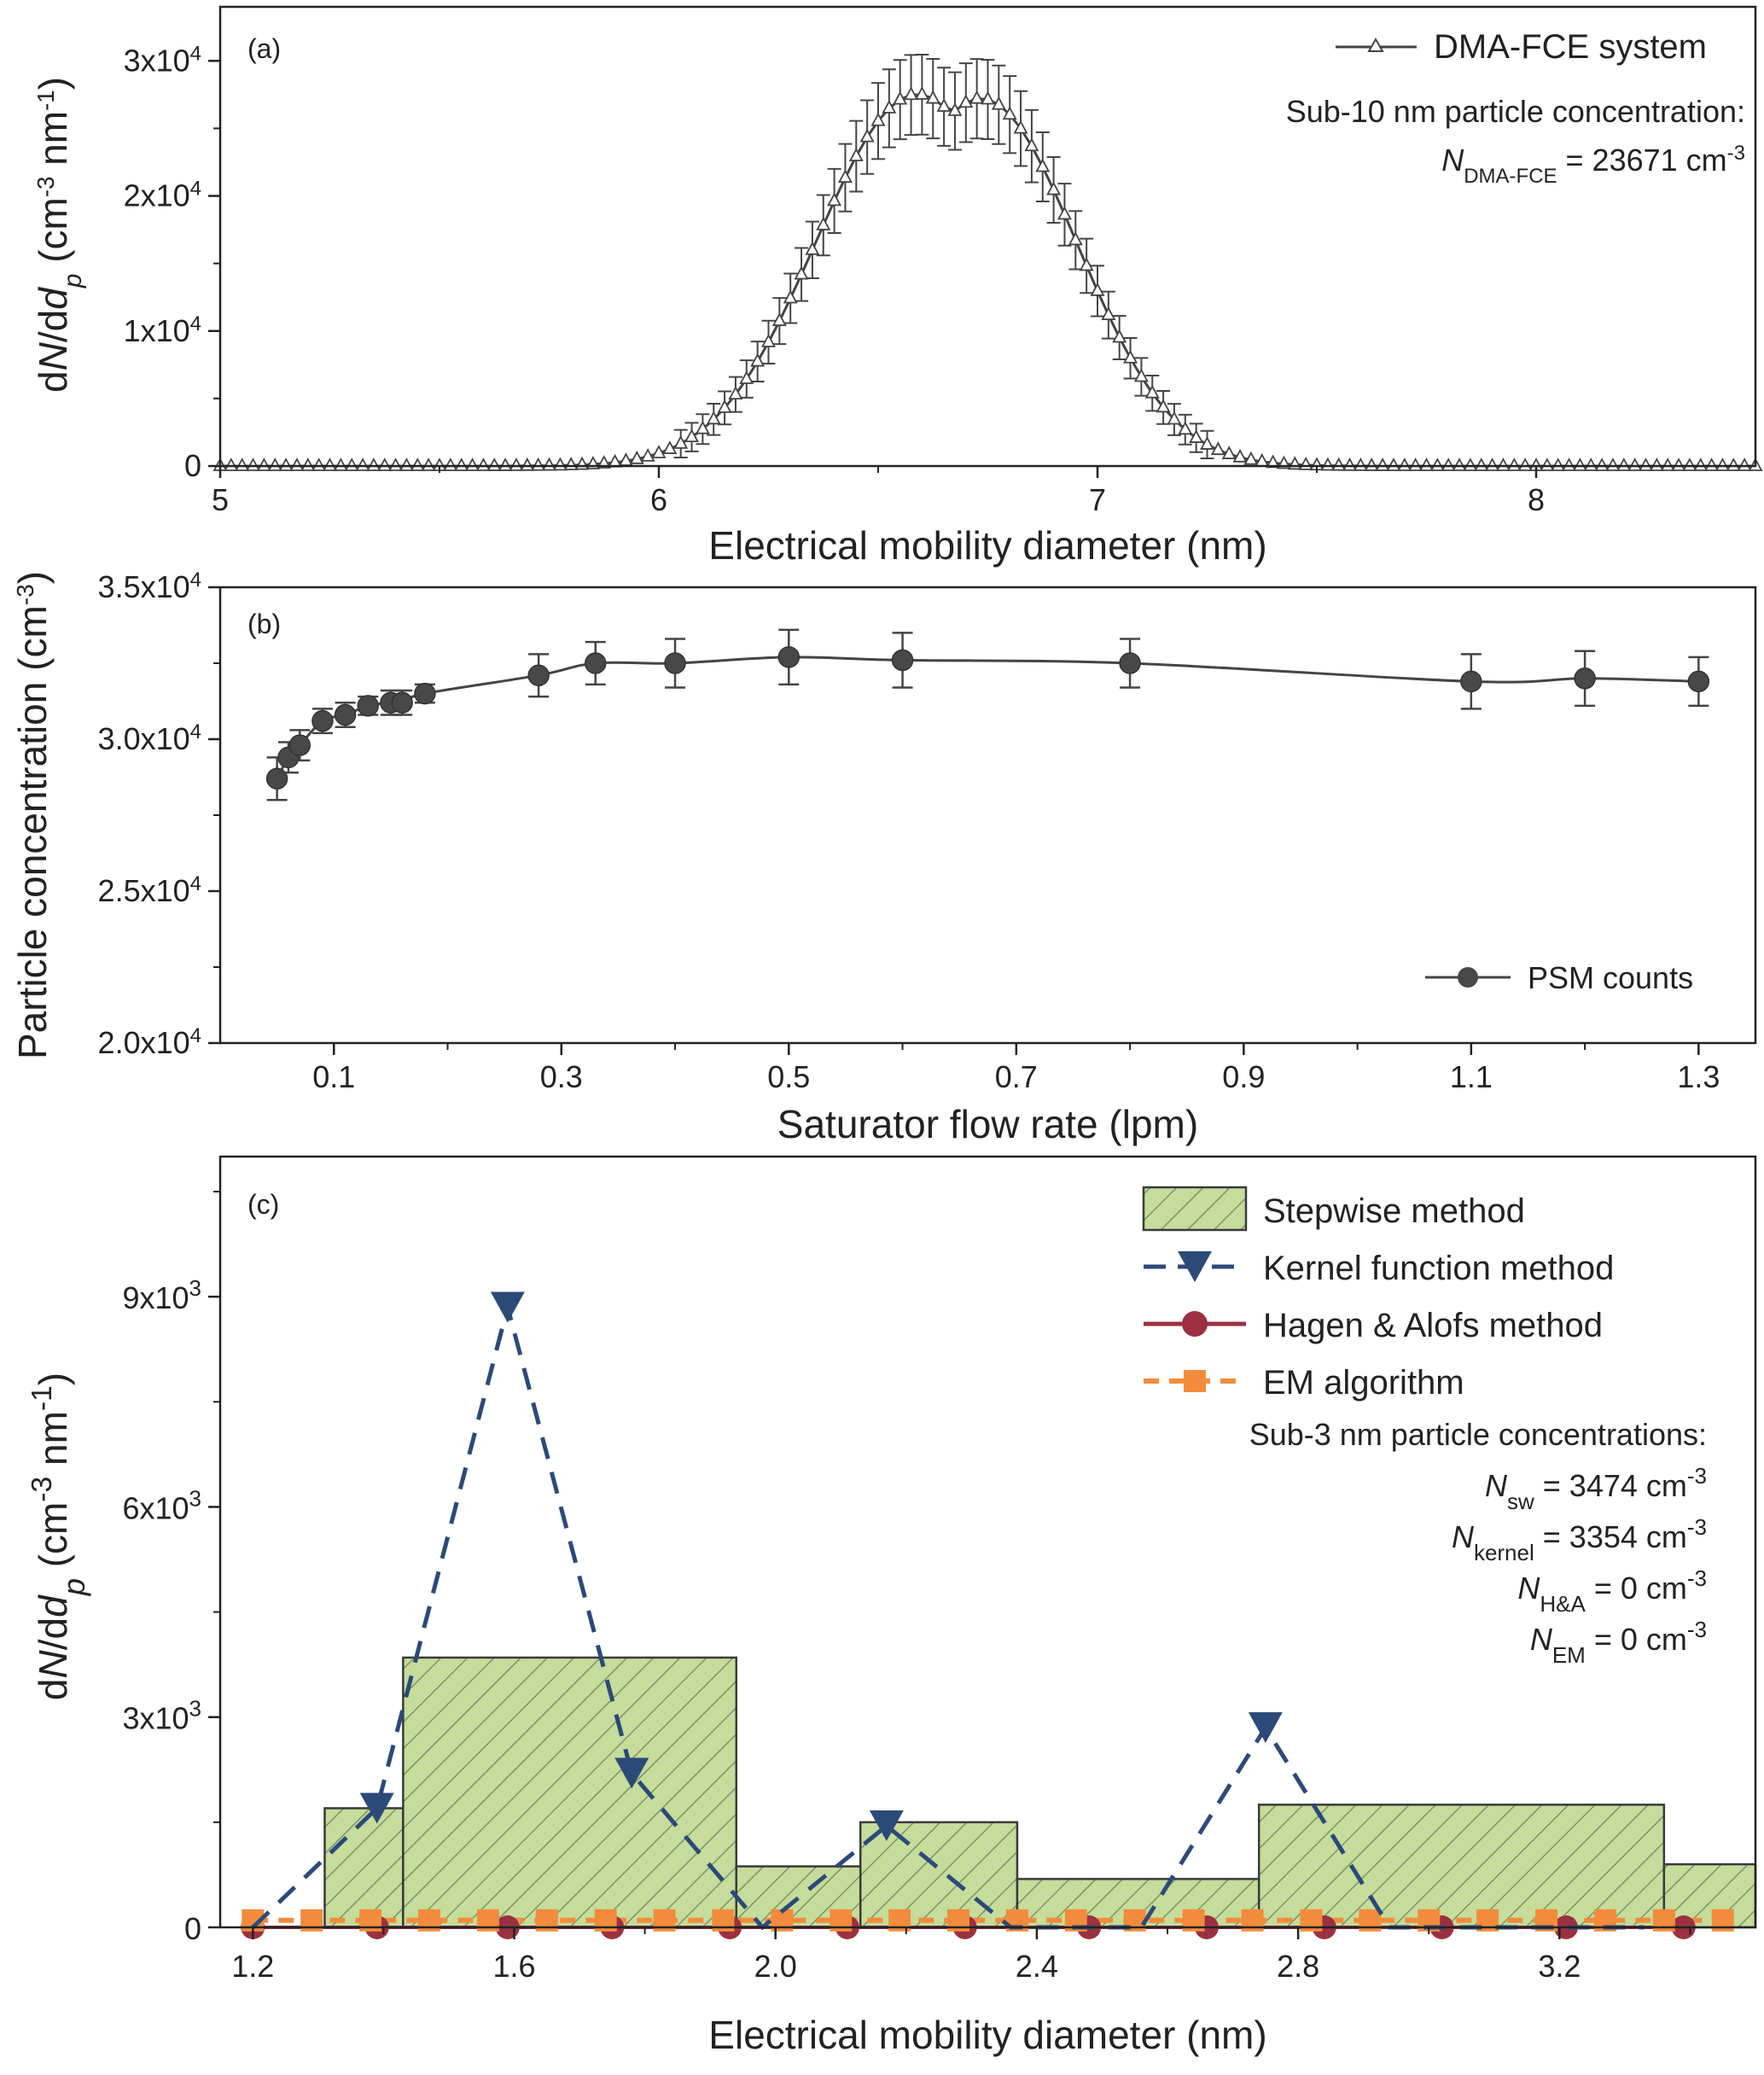  What do you see at coordinates (1097, 500) in the screenshot?
I see `x-tick-label: 7` at bounding box center [1097, 500].